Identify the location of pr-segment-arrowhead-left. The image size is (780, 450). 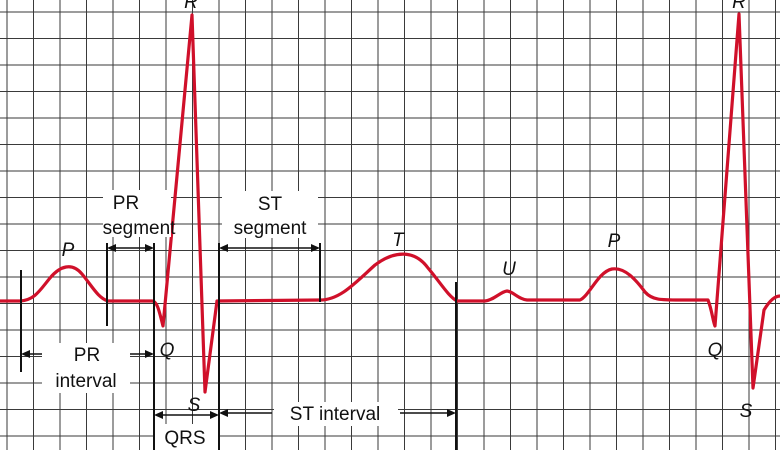
(111, 248).